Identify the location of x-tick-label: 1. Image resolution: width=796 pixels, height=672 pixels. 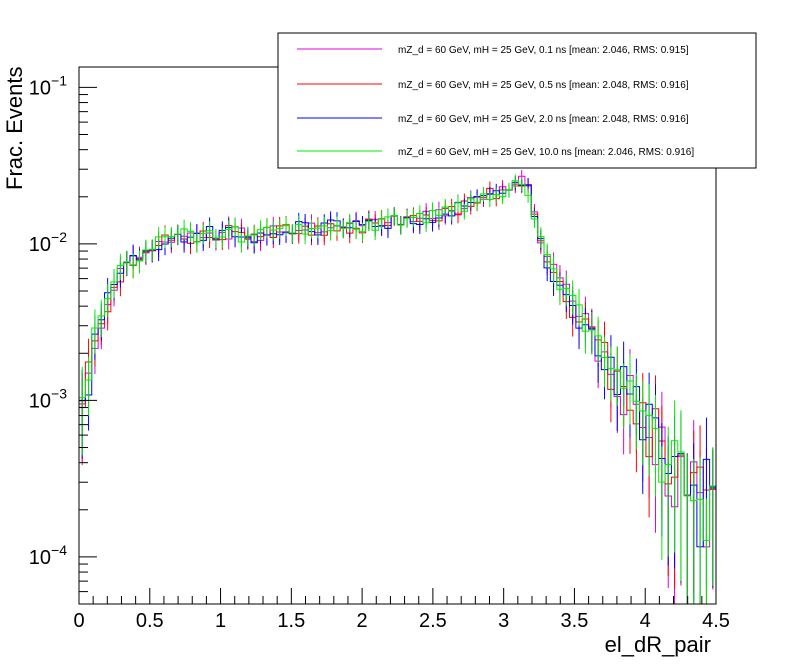
(220, 621).